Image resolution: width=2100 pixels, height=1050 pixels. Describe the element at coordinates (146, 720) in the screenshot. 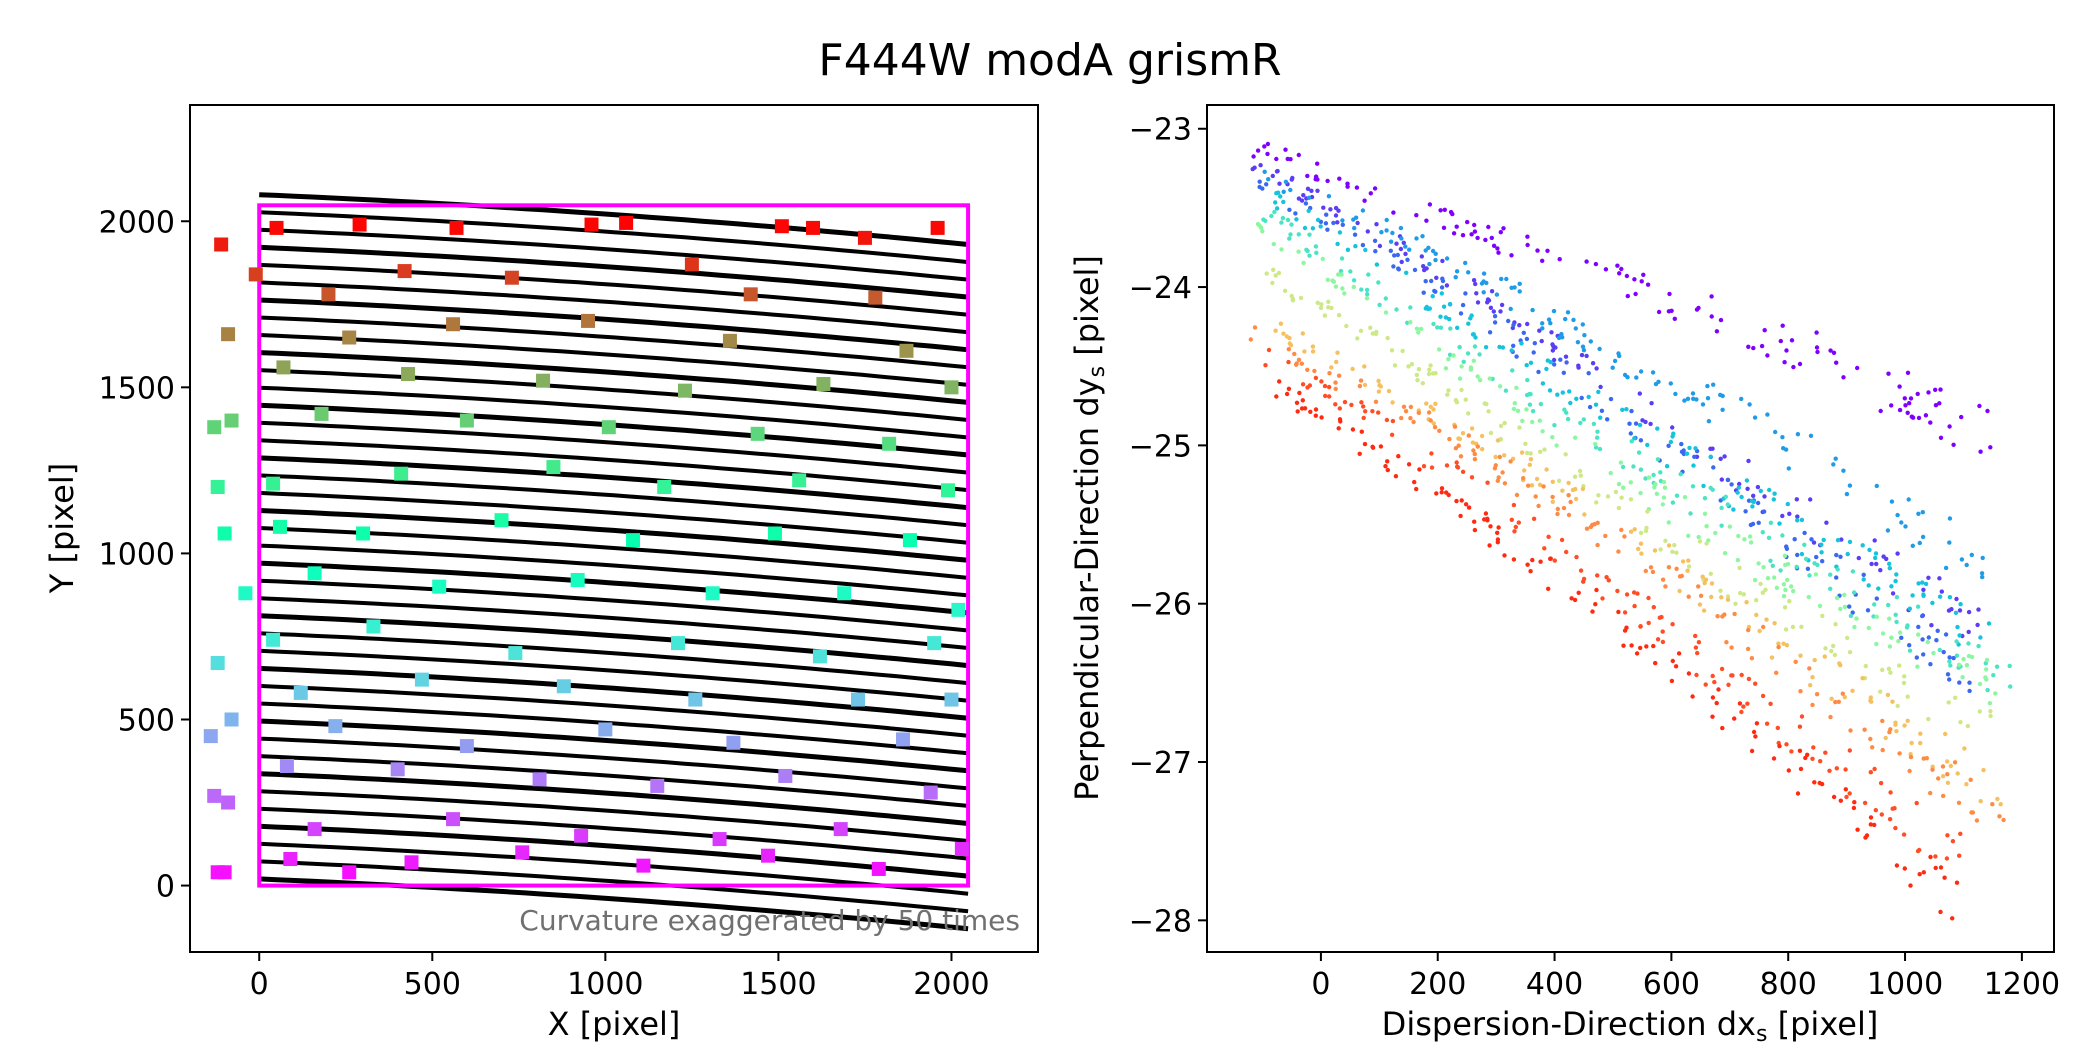

I see `y-tick-label: 500` at that location.